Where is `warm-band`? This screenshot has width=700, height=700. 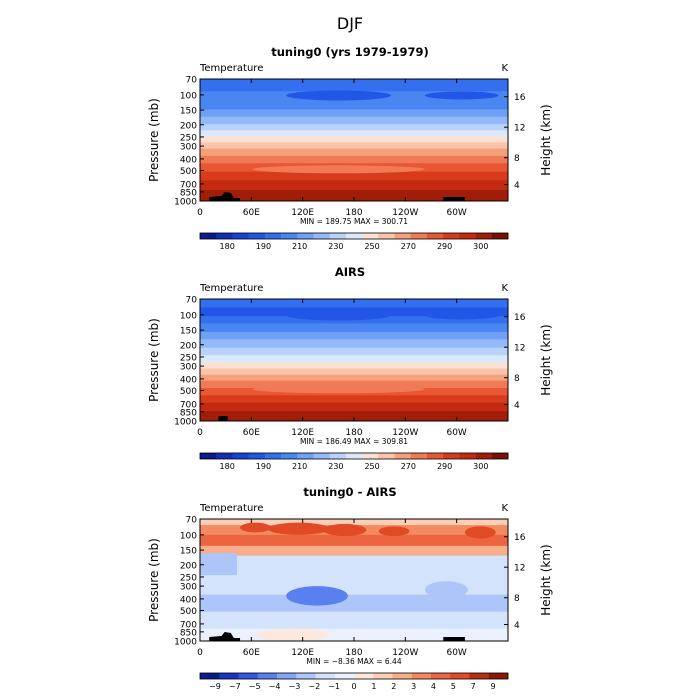
warm-band is located at coordinates (338, 169).